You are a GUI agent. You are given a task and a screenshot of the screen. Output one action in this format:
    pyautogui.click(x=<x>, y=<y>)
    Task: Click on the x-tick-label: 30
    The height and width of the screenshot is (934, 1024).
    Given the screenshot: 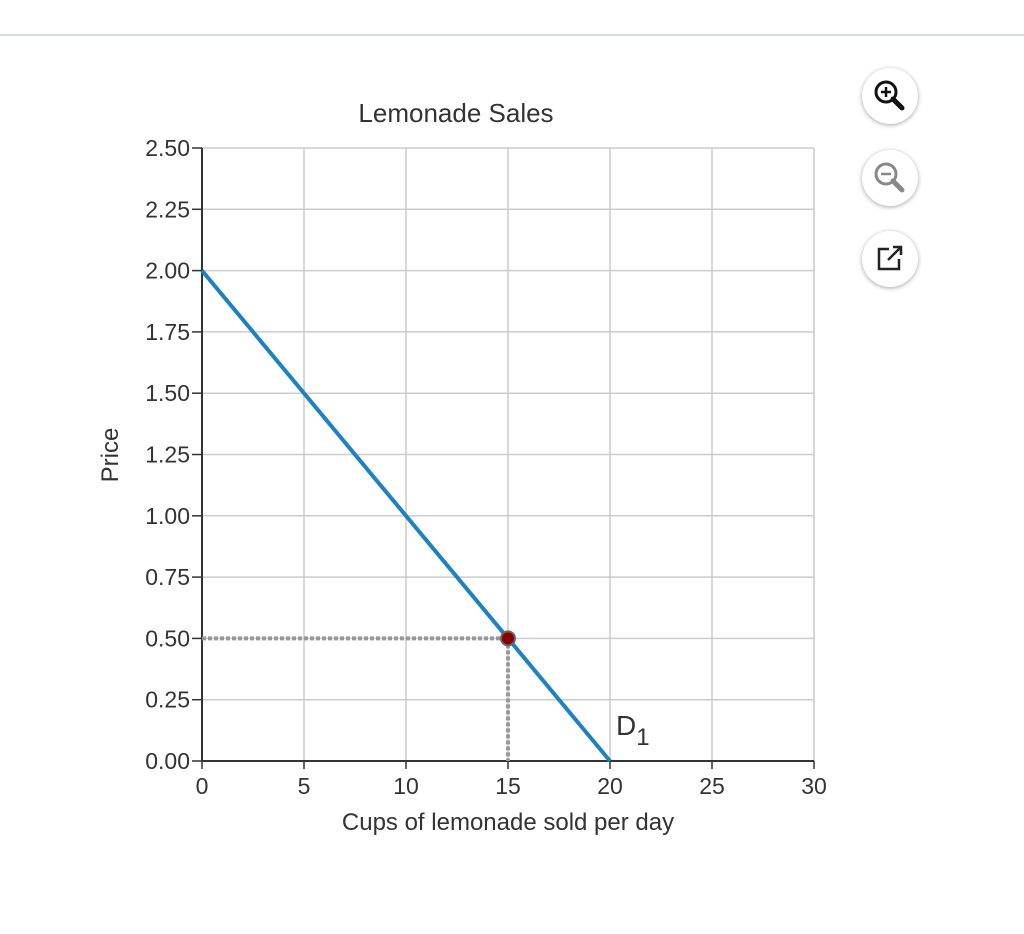 What is the action you would take?
    pyautogui.click(x=814, y=786)
    